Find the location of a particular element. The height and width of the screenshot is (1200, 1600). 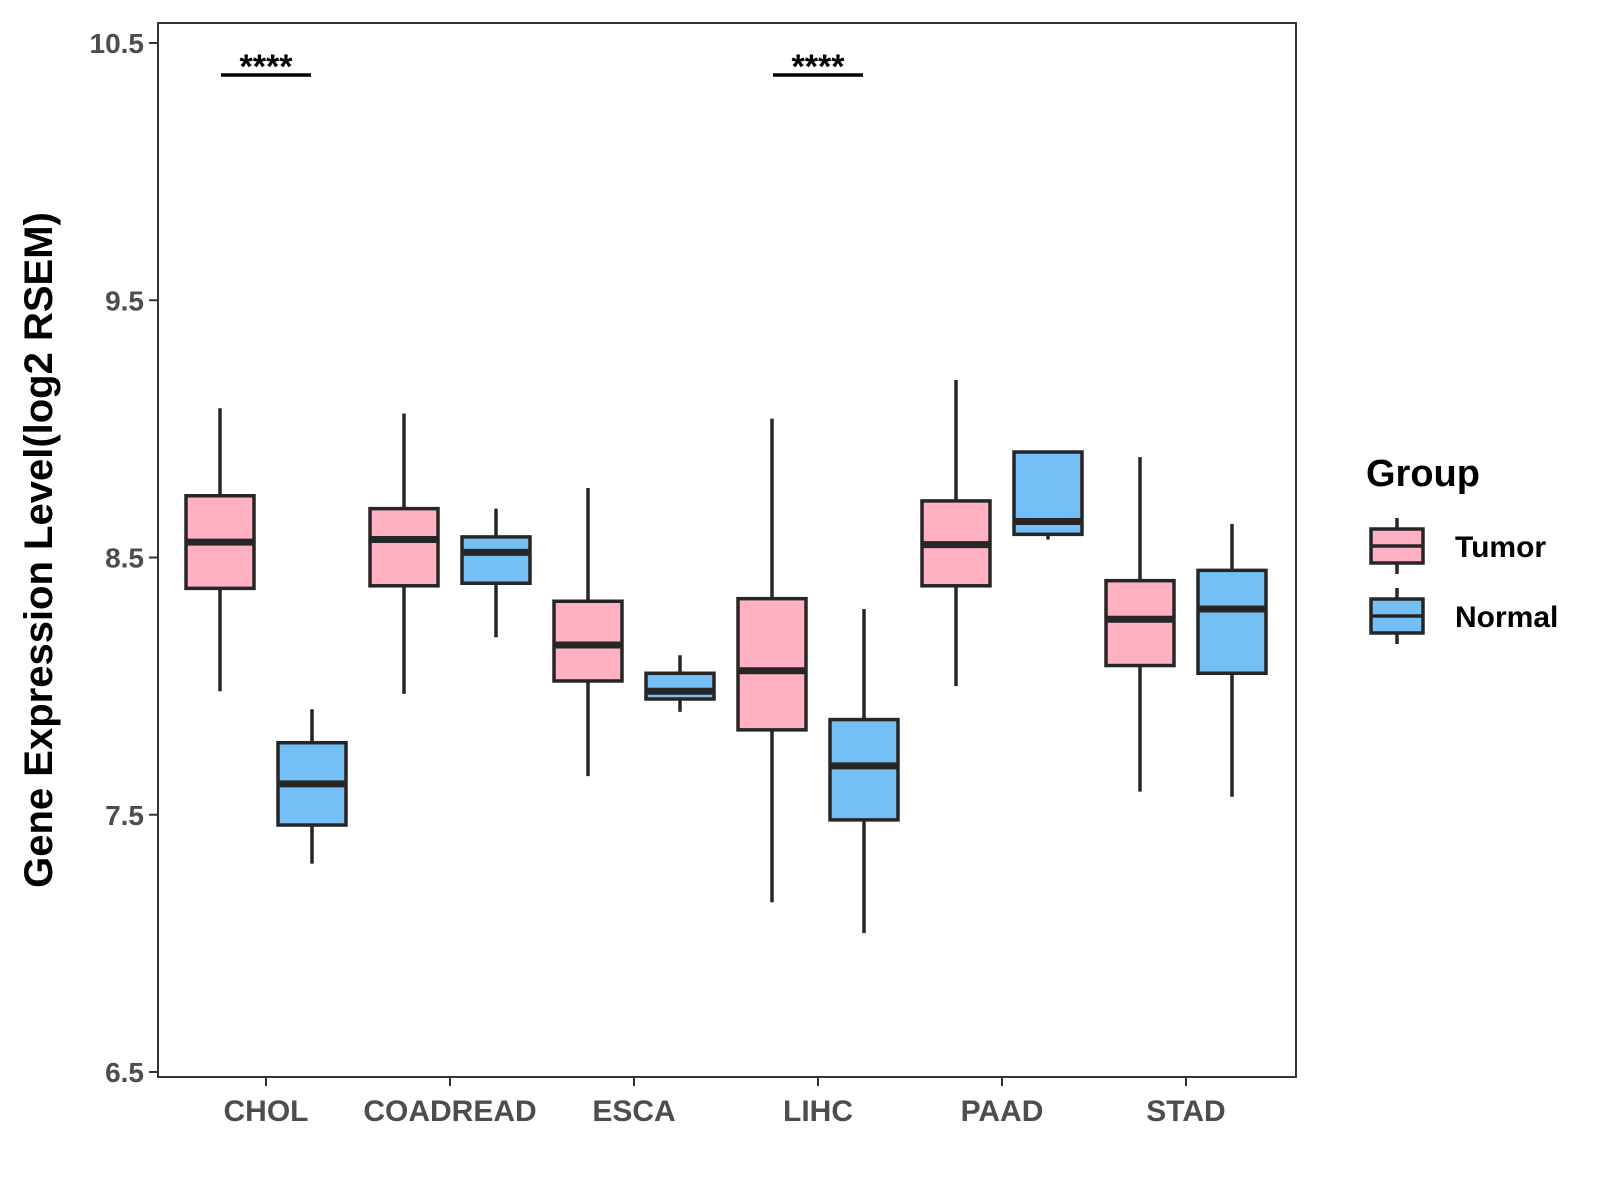

y-tick-label: 7.5 is located at coordinates (124, 815).